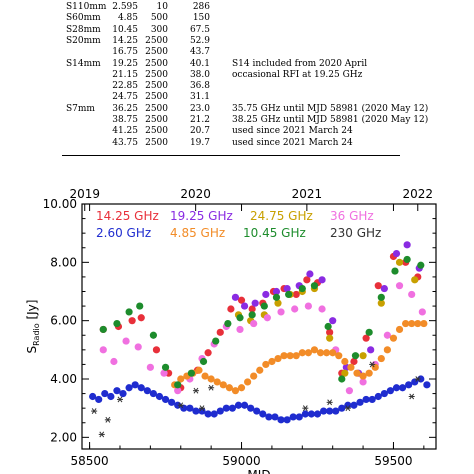  Describe the element at coordinates (417, 194) in the screenshot. I see `year-tick-label: 2022` at that location.